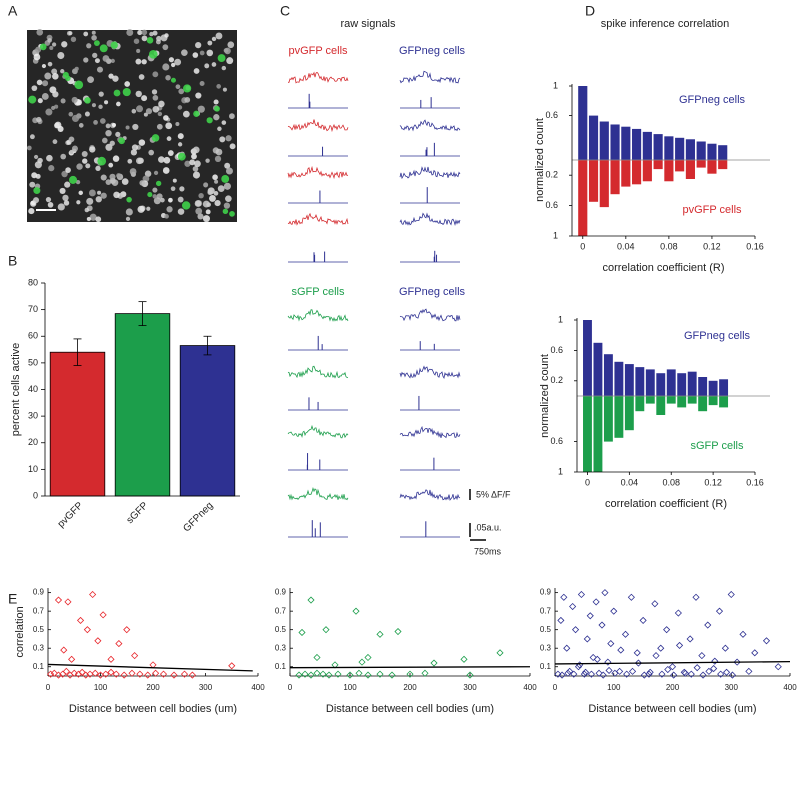 The width and height of the screenshot is (800, 790). What do you see at coordinates (546, 592) in the screenshot?
I see `y-tick-label: 0.9` at bounding box center [546, 592].